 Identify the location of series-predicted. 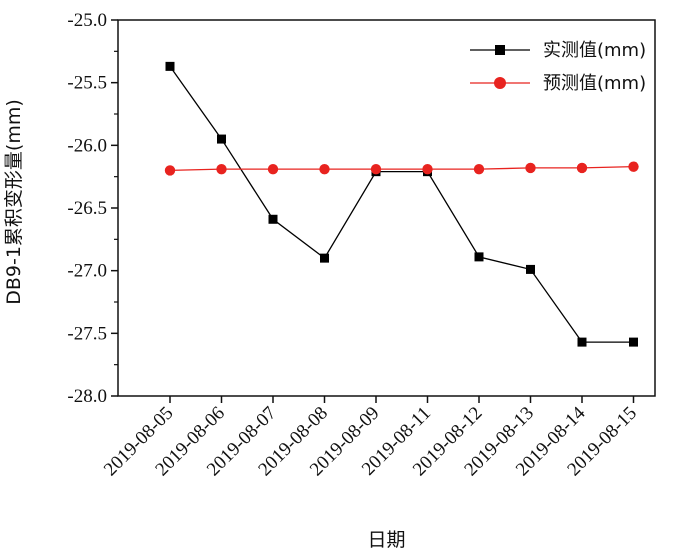
(401, 168).